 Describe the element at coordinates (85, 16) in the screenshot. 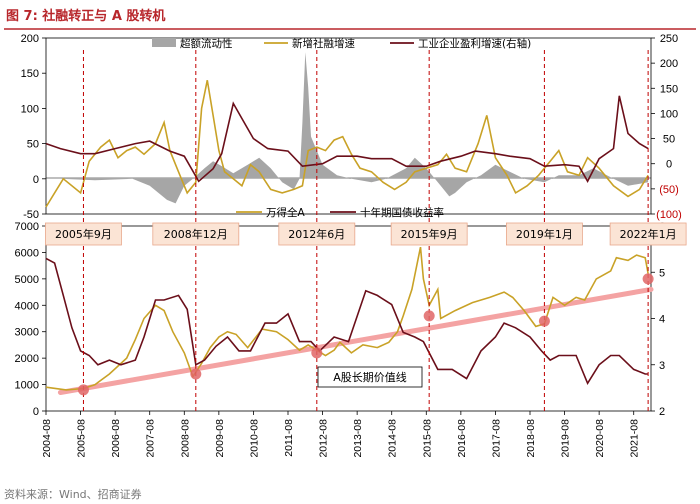

I see `figure-title: 图 7: 社融转正与 A 股转机` at that location.